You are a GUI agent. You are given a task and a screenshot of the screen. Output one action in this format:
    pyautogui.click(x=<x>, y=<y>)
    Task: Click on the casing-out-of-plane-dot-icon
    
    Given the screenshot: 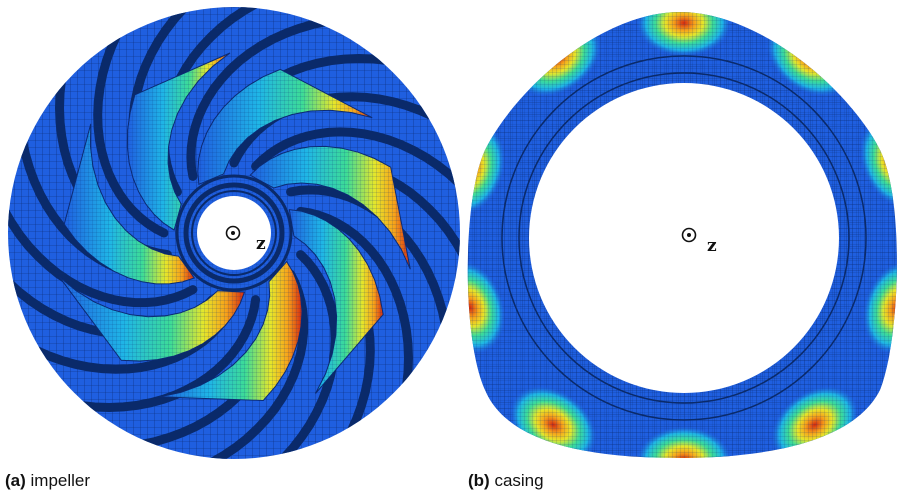 What is the action you would take?
    pyautogui.click(x=689, y=235)
    